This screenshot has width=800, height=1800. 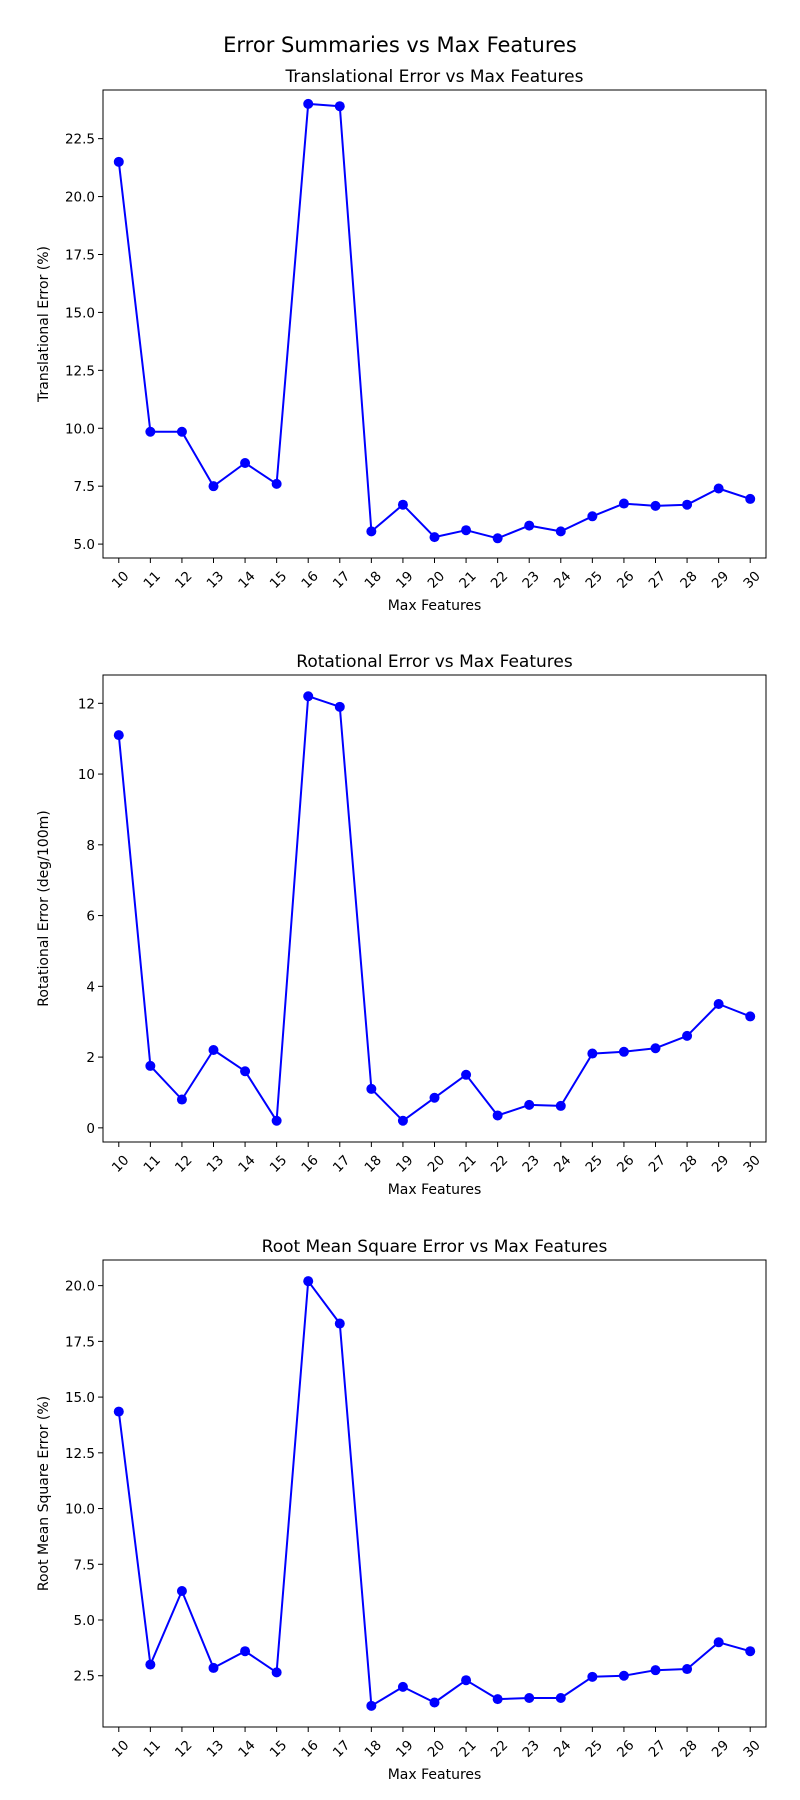 What do you see at coordinates (90, 846) in the screenshot?
I see `y-tick-label: 8` at bounding box center [90, 846].